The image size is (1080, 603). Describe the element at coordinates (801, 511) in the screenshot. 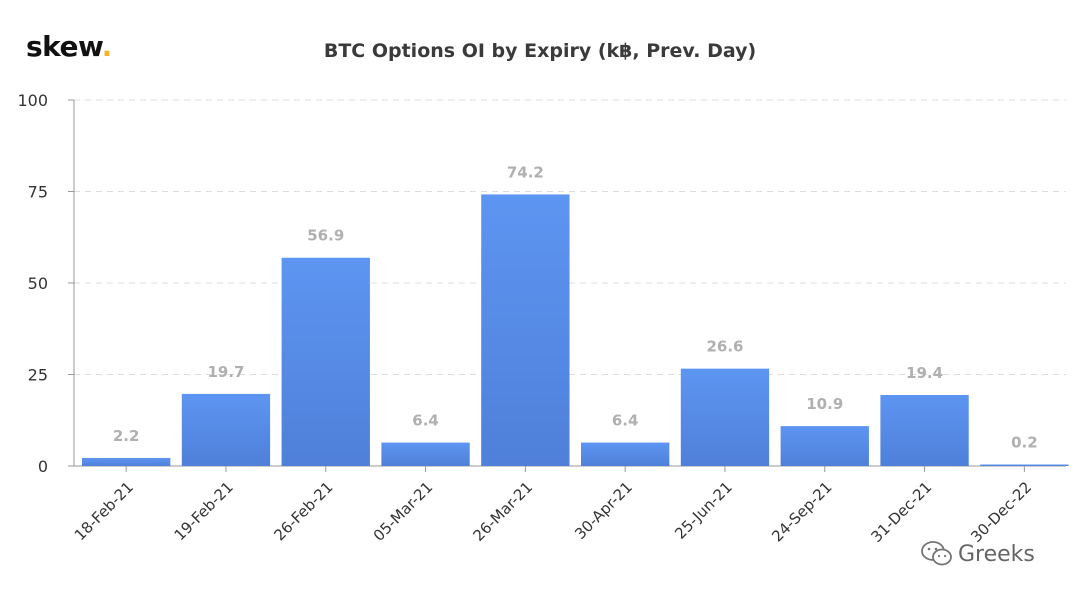

I see `x-tick-label: 24-Sep-21` at that location.